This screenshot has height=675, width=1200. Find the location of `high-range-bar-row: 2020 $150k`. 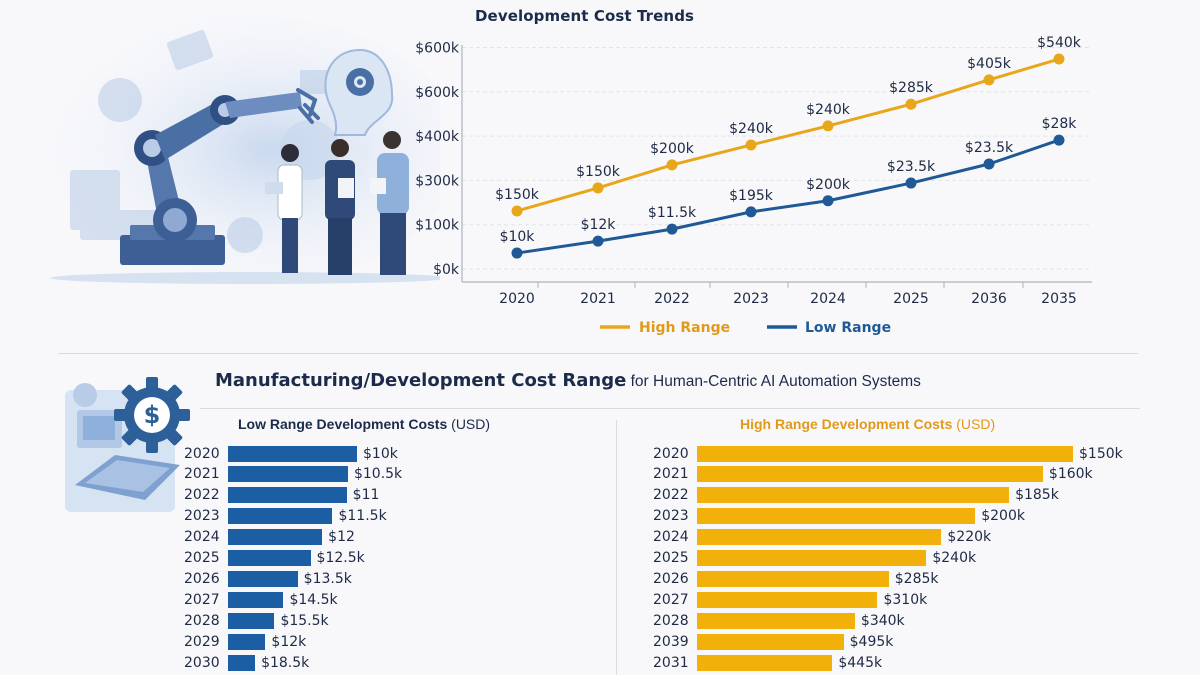

high-range-bar-row: 2020 $150k is located at coordinates (888, 453).